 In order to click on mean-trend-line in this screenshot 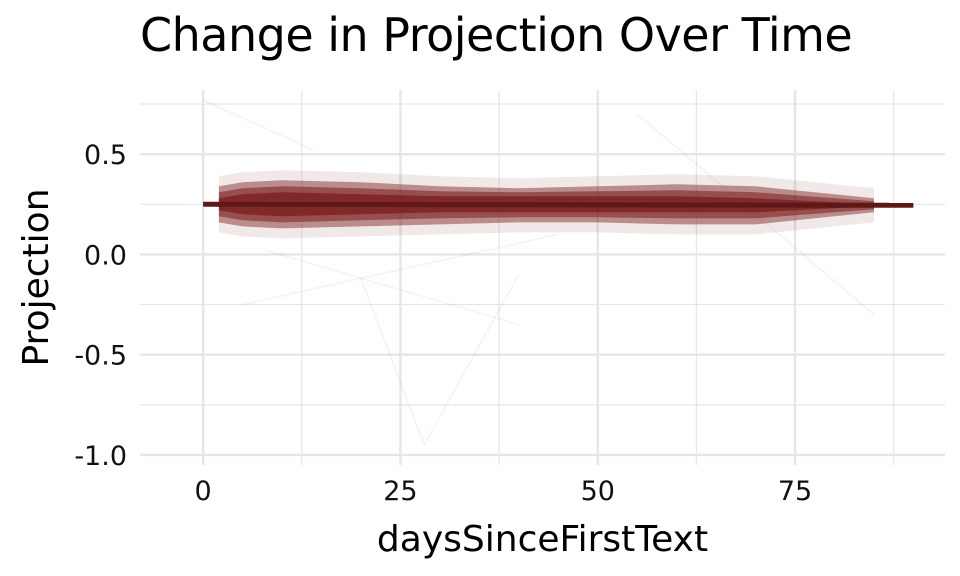, I will do `click(558, 204)`.